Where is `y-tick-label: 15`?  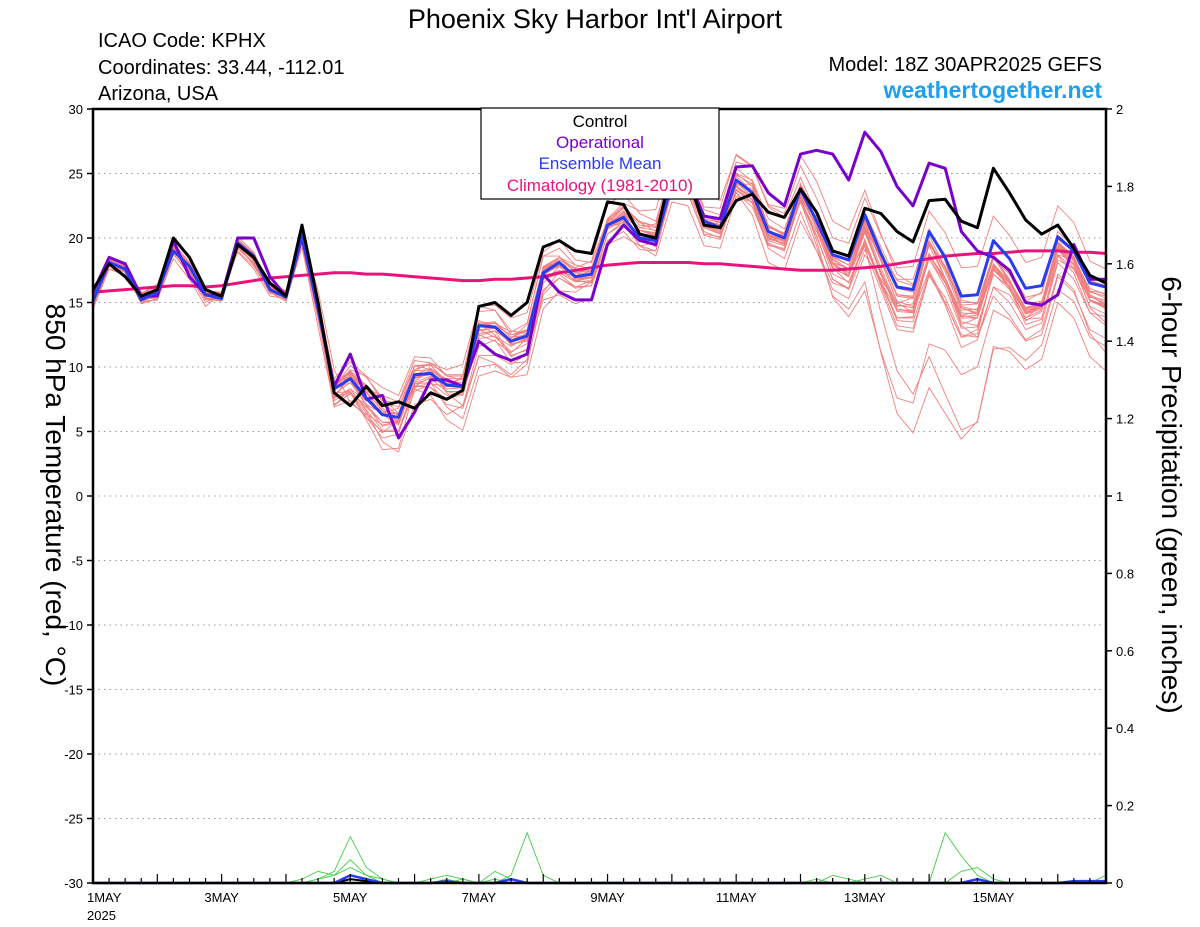 y-tick-label: 15 is located at coordinates (76, 303).